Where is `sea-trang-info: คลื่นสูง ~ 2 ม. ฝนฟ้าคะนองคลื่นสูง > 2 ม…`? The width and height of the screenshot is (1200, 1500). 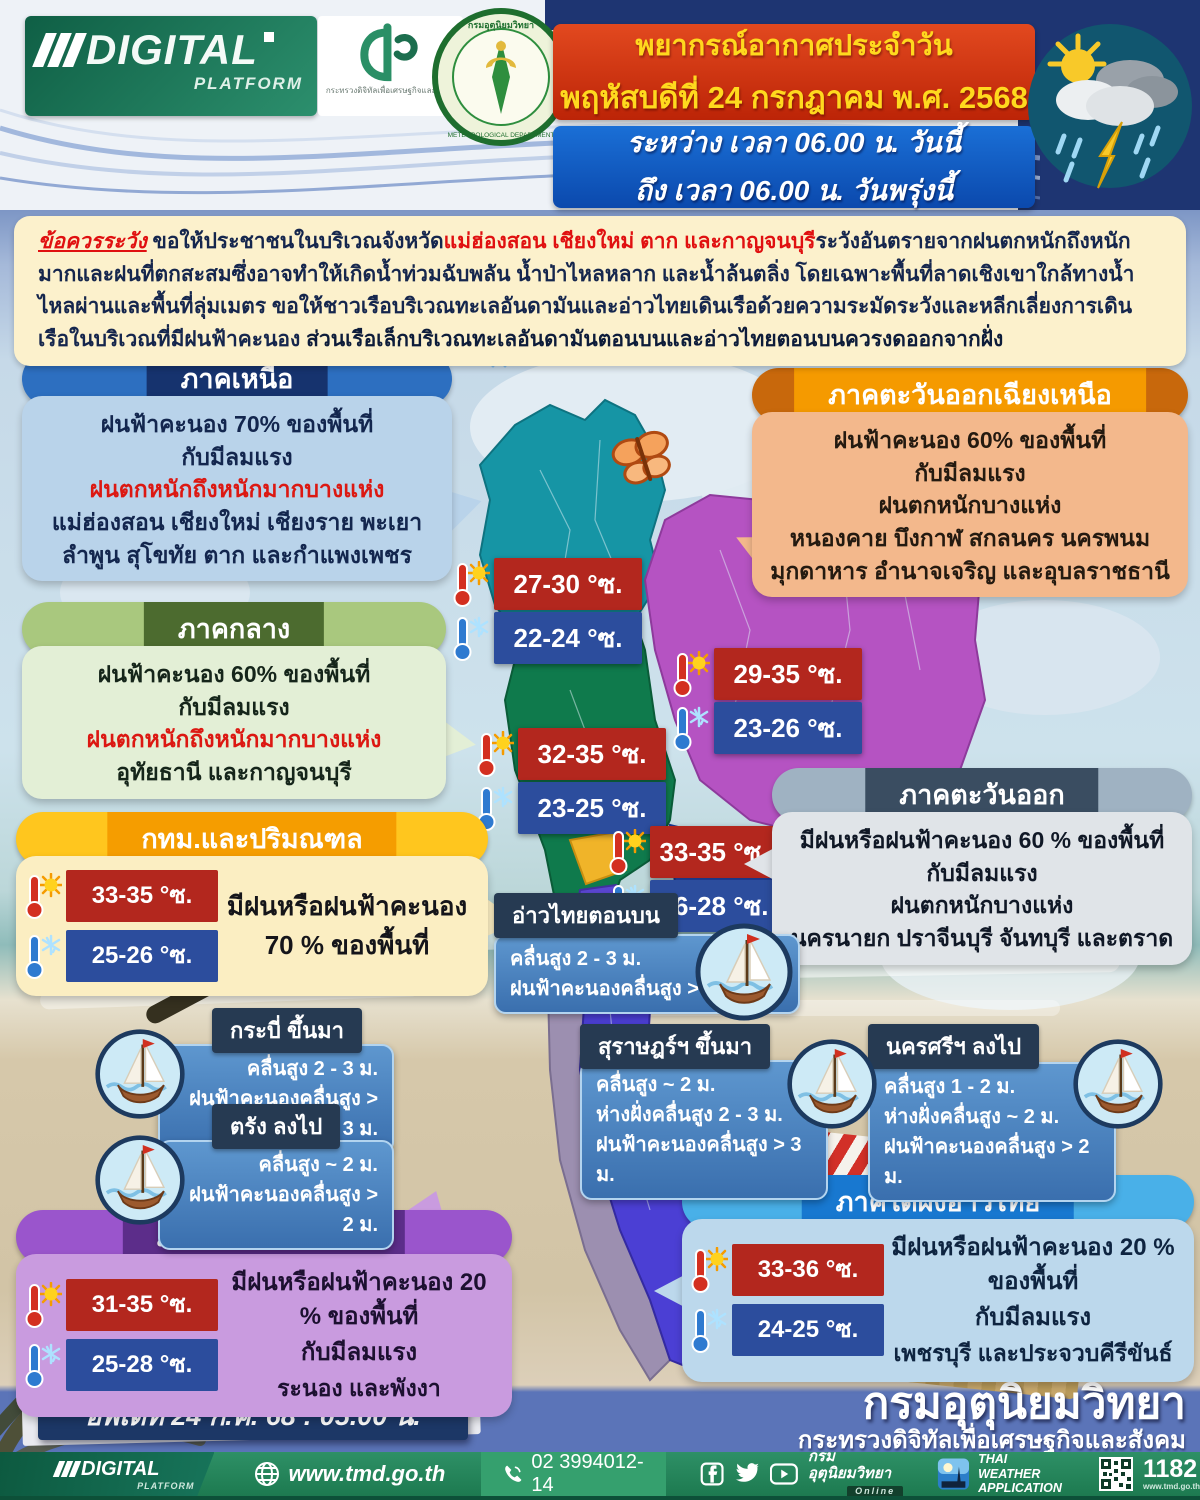 sea-trang-info: คลื่นสูง ~ 2 ม. ฝนฟ้าคะนองคลื่นสูง > 2 ม… is located at coordinates (276, 1195).